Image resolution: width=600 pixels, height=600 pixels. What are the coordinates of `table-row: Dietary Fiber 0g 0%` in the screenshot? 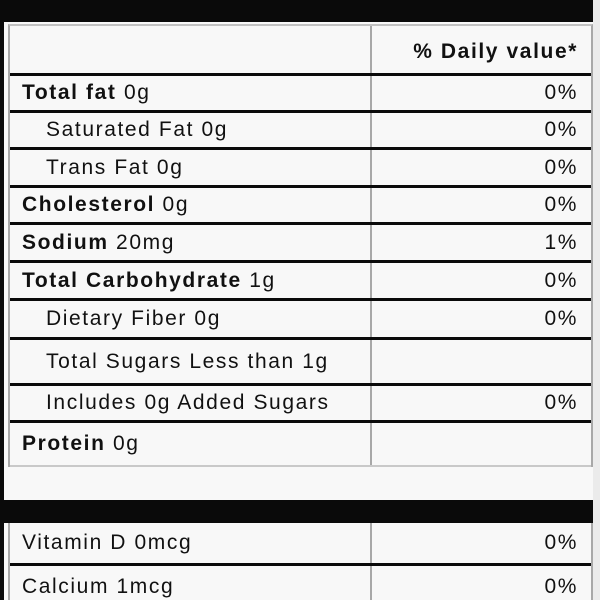 It's located at (300, 320).